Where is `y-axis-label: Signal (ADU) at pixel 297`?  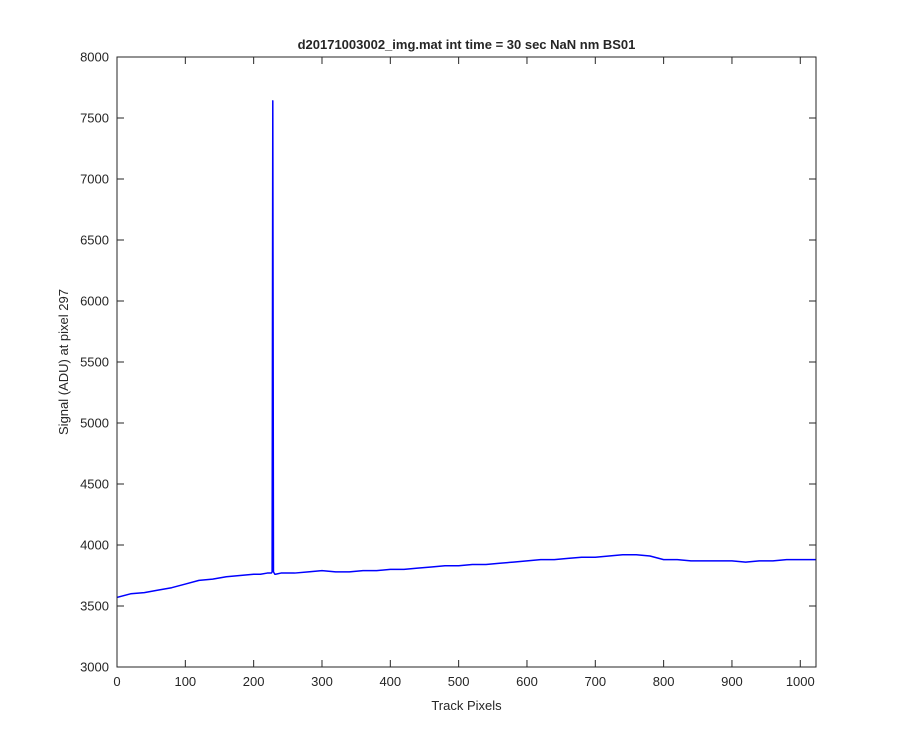 y-axis-label: Signal (ADU) at pixel 297 is located at coordinates (63, 362).